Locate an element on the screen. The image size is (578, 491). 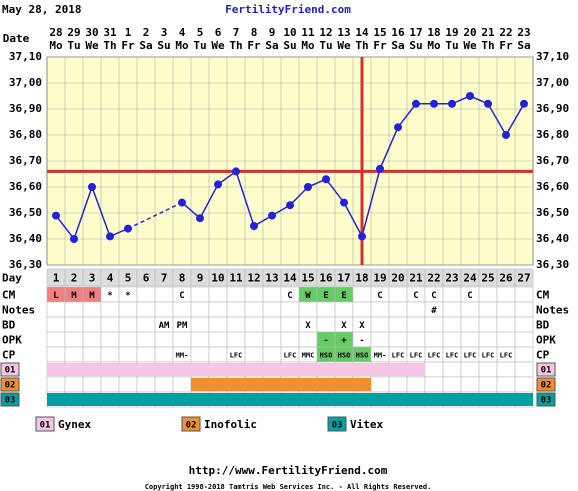
cell-text: 17 is located at coordinates (343, 278).